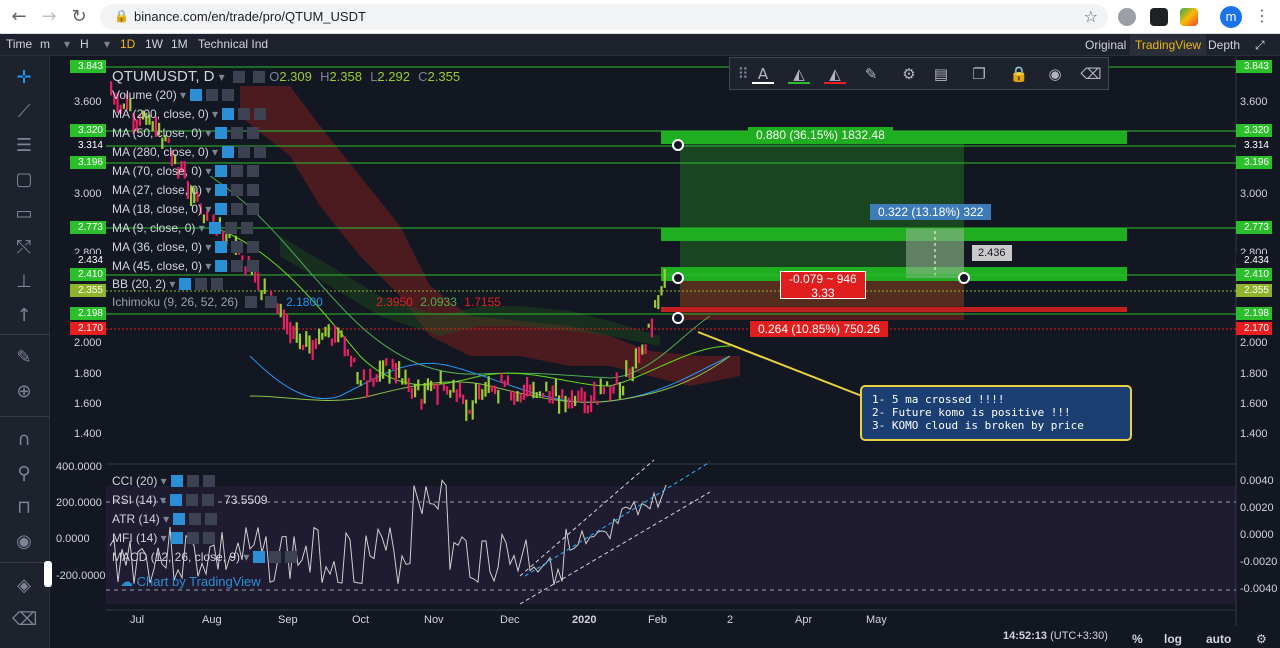 Image resolution: width=1280 pixels, height=648 pixels. Describe the element at coordinates (1219, 639) in the screenshot. I see `auto-toggle: auto` at that location.